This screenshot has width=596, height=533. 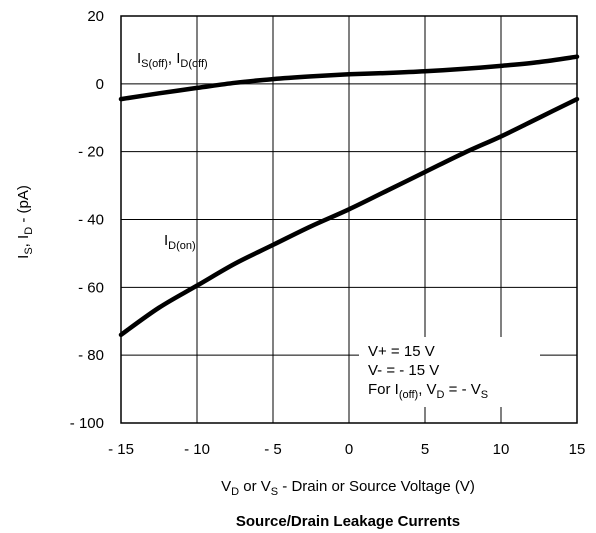 What do you see at coordinates (376, 486) in the screenshot?
I see `xlabel-c: - Drain or Source Voltage (V)` at bounding box center [376, 486].